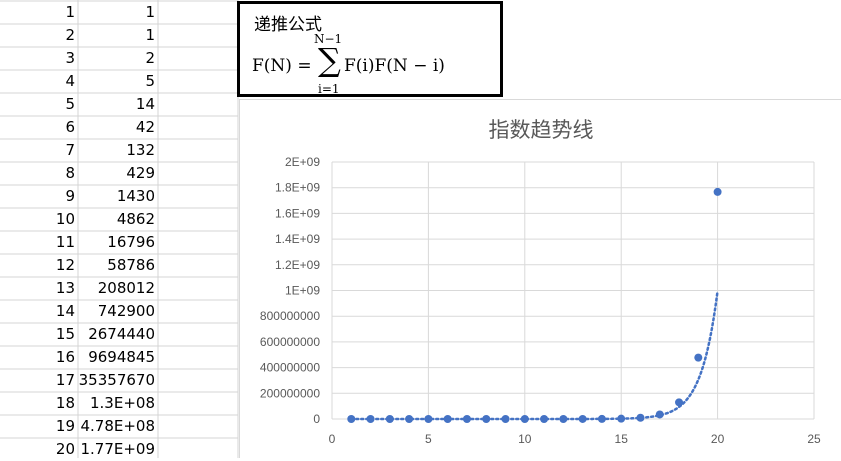 The image size is (841, 461). What do you see at coordinates (70, 35) in the screenshot?
I see `cell-n: 2` at bounding box center [70, 35].